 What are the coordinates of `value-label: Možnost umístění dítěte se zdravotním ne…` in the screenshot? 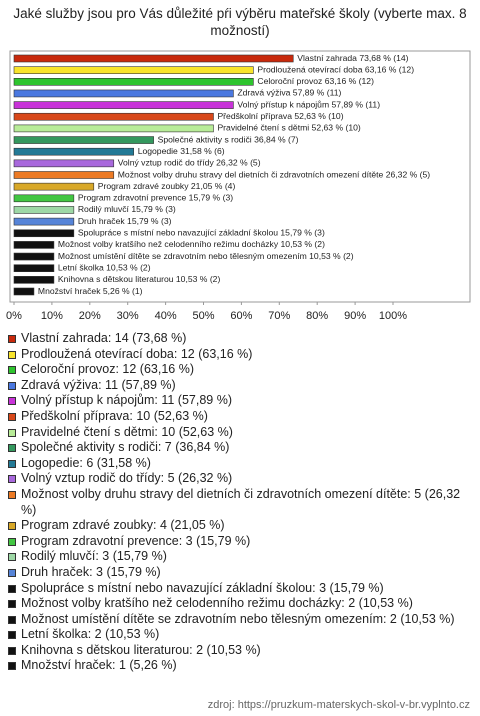 It's located at (206, 256).